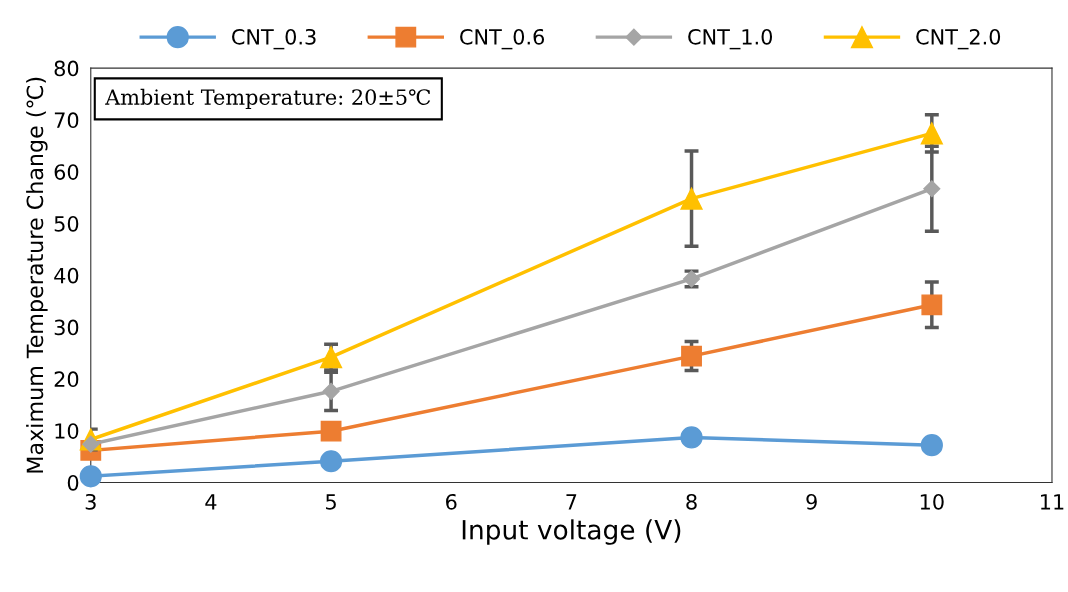 This screenshot has width=1068, height=592. I want to click on y-tick-label: 30, so click(66, 327).